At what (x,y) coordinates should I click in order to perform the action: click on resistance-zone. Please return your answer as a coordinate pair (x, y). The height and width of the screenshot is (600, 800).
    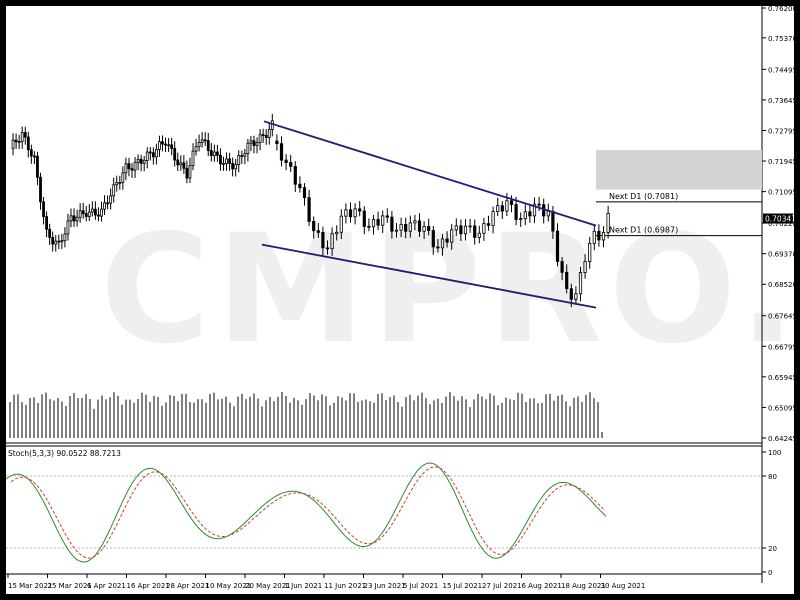
    Looking at the image, I should click on (679, 170).